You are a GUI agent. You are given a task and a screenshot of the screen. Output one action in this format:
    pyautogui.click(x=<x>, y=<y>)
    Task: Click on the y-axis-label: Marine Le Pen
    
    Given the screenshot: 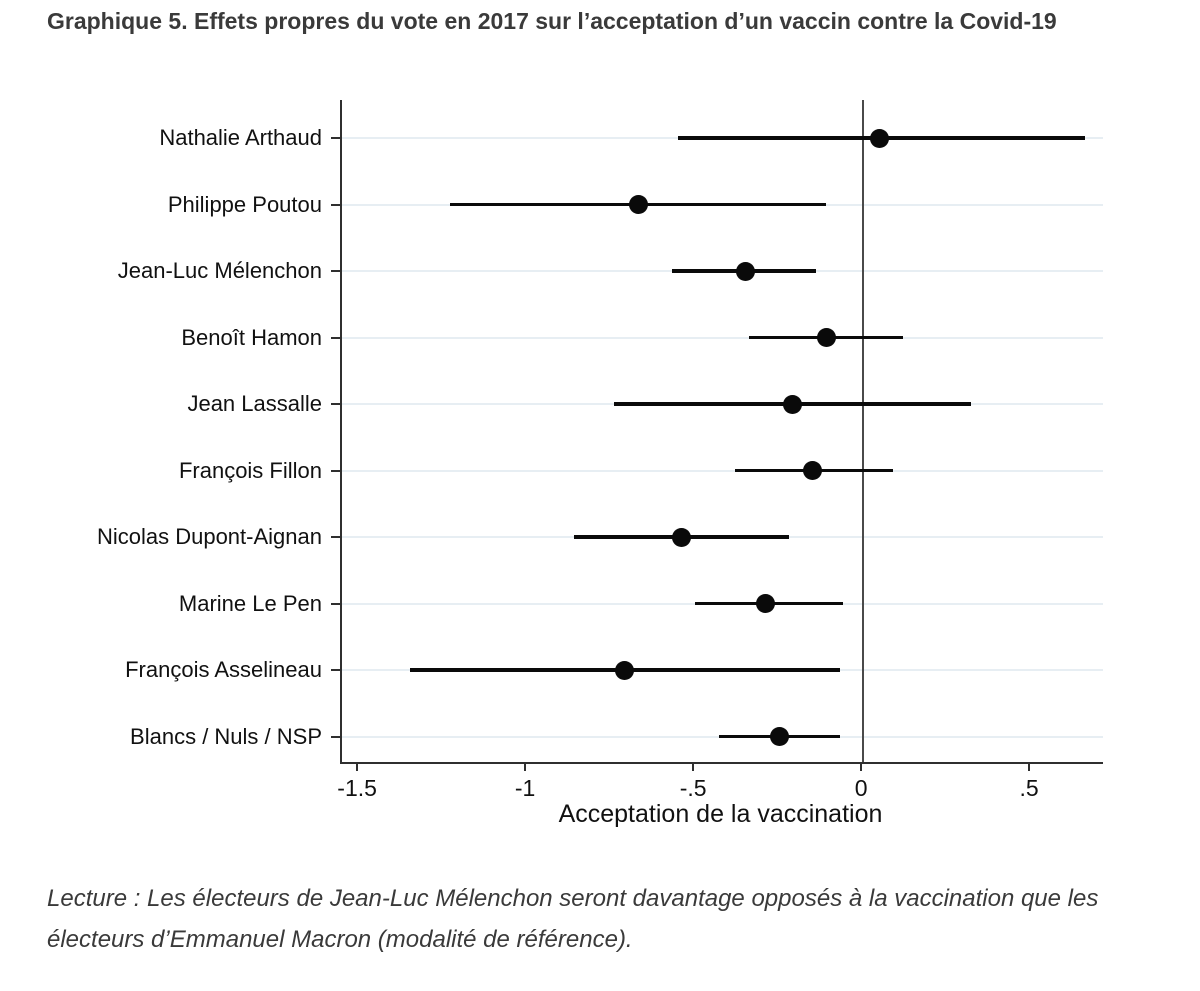 What is the action you would take?
    pyautogui.click(x=250, y=603)
    